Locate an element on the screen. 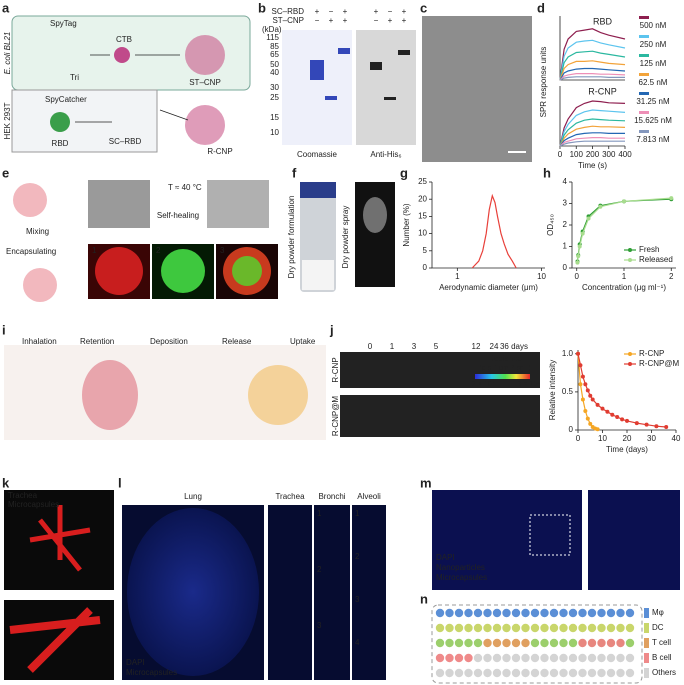 This screenshot has width=684, height=685. y-axis-label: OD₄₅₀ is located at coordinates (550, 225).